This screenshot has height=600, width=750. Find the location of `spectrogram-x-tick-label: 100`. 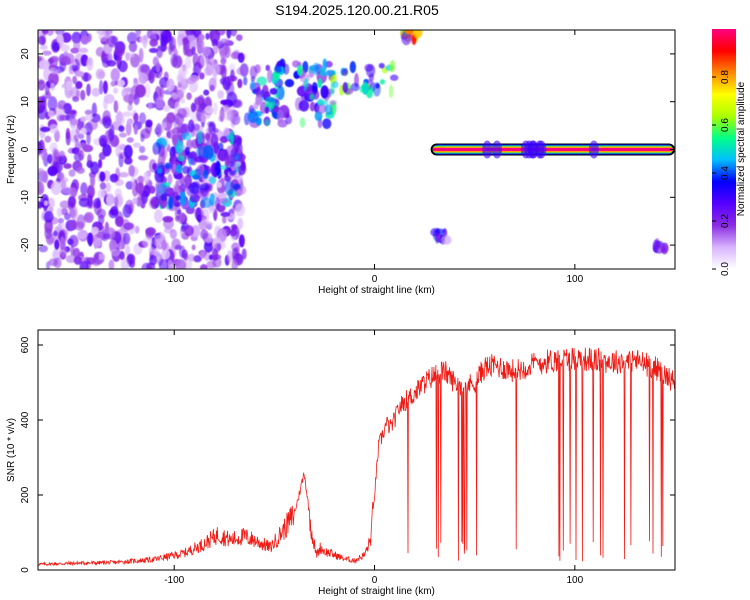

spectrogram-x-tick-label: 100 is located at coordinates (574, 279).